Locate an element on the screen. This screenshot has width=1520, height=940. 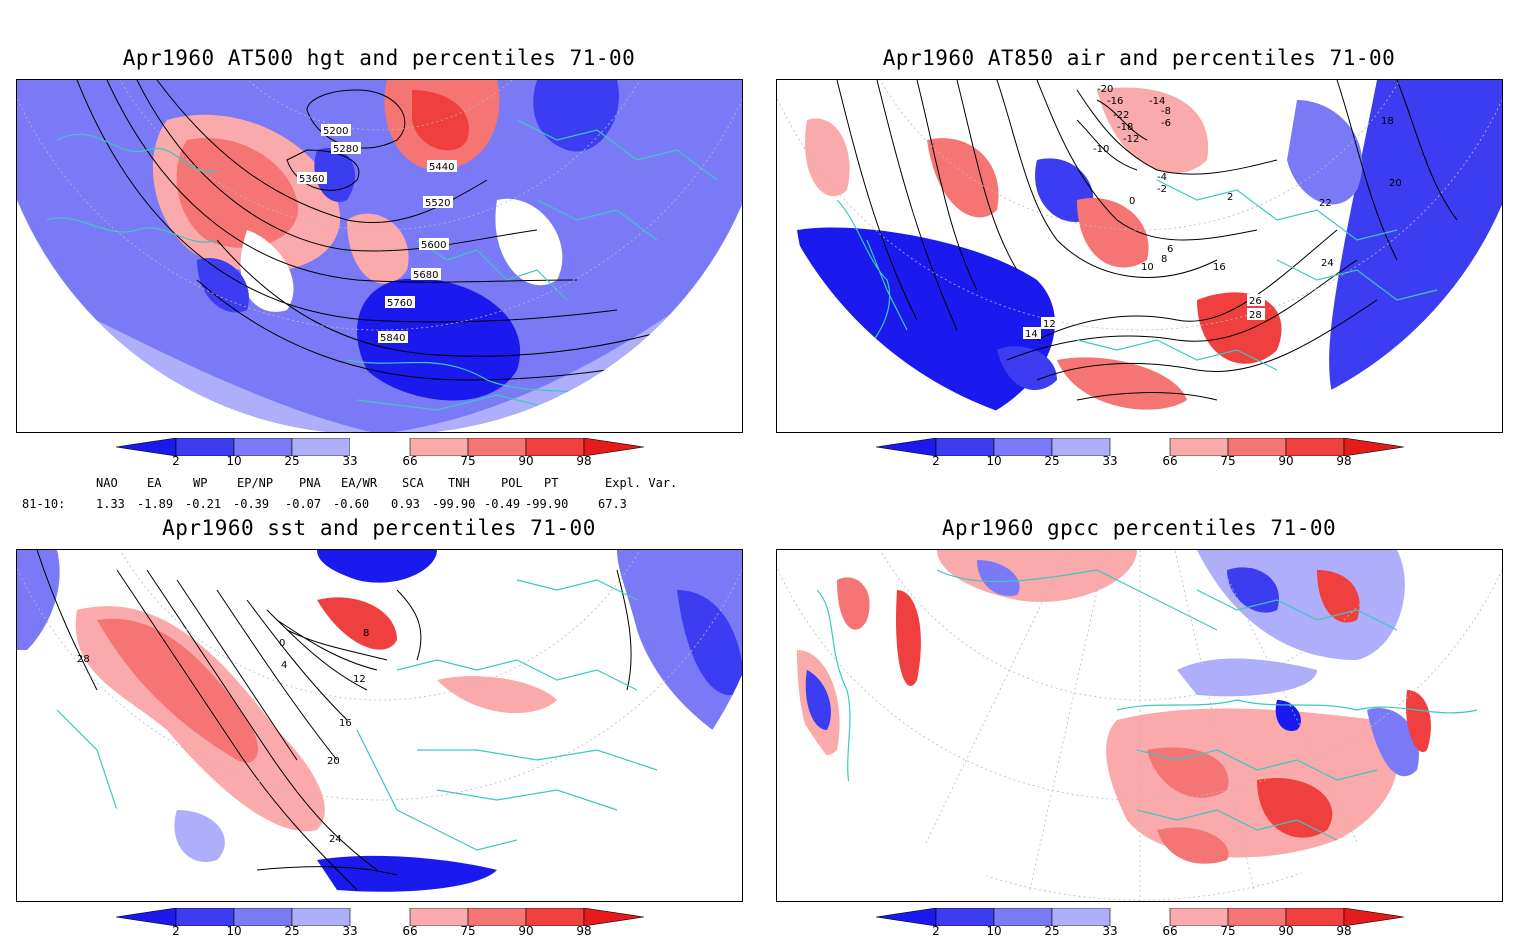
svg-text: 5600 is located at coordinates (433, 245).